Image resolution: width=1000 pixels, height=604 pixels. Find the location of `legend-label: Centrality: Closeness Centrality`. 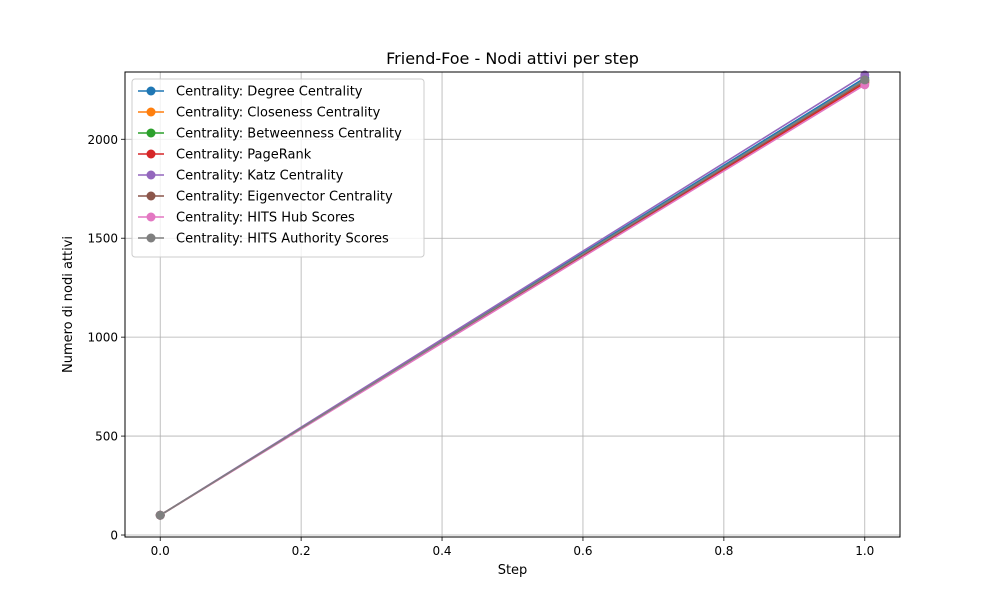

legend-label: Centrality: Closeness Centrality is located at coordinates (278, 113).